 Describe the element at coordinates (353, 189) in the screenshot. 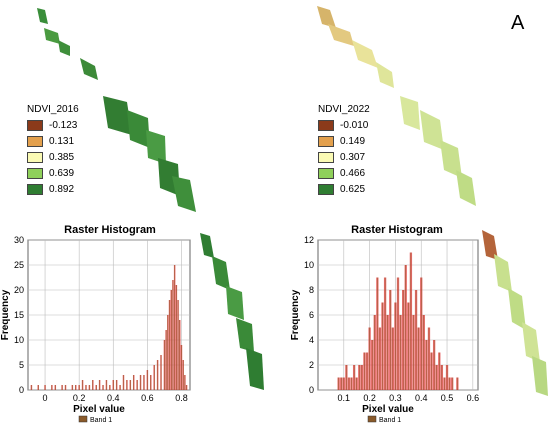

I see `legend-label: 0.625` at that location.